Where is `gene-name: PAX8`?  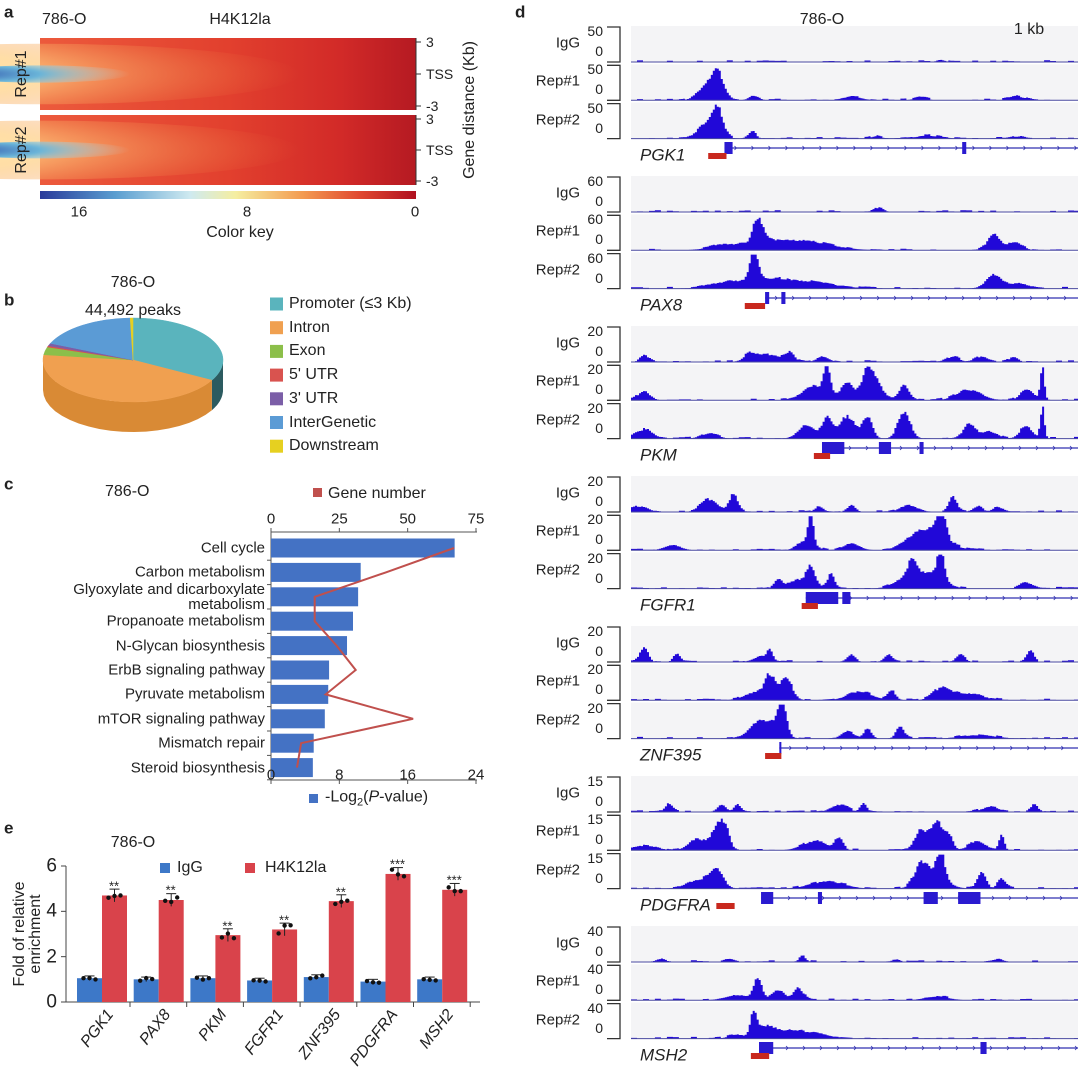 gene-name: PAX8 is located at coordinates (661, 305).